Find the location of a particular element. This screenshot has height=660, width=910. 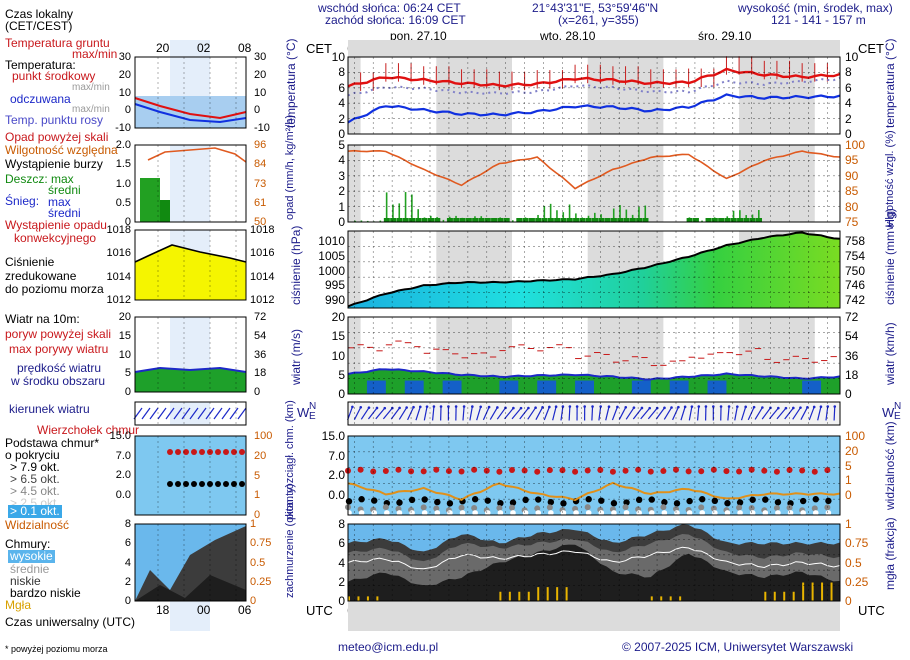

legend-tick: 1.5 is located at coordinates (123, 164).